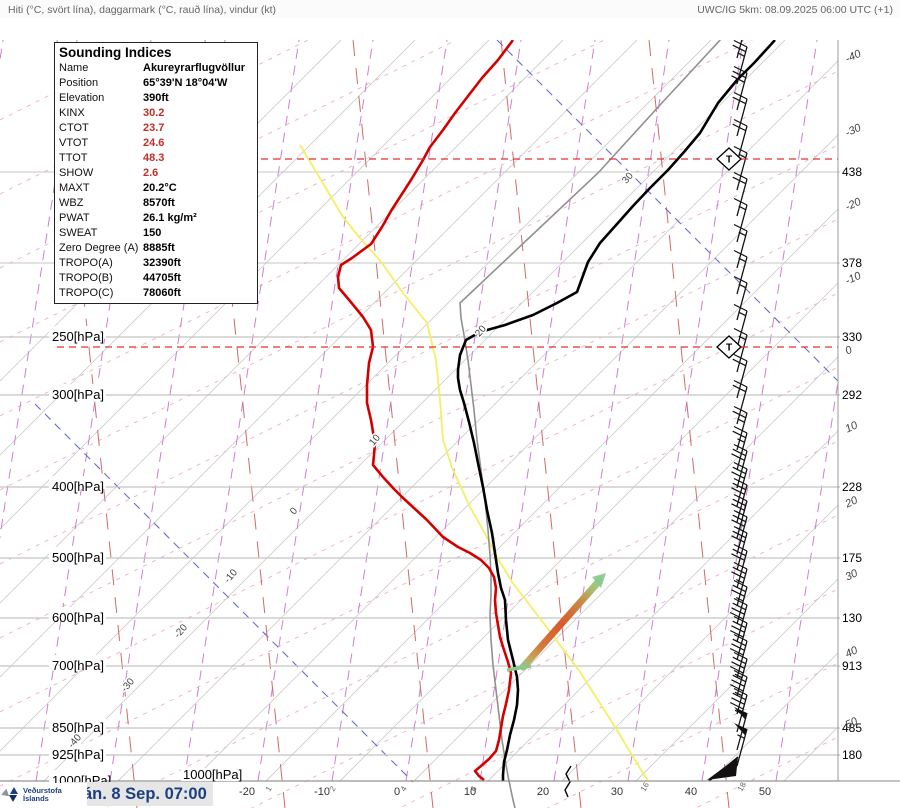 This screenshot has height=808, width=900. What do you see at coordinates (78, 336) in the screenshot?
I see `svg-text: 250[hPa]` at bounding box center [78, 336].